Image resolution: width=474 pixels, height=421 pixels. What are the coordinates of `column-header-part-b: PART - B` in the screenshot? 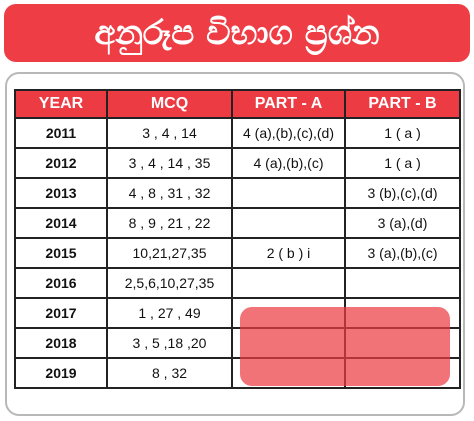 It's located at (402, 104).